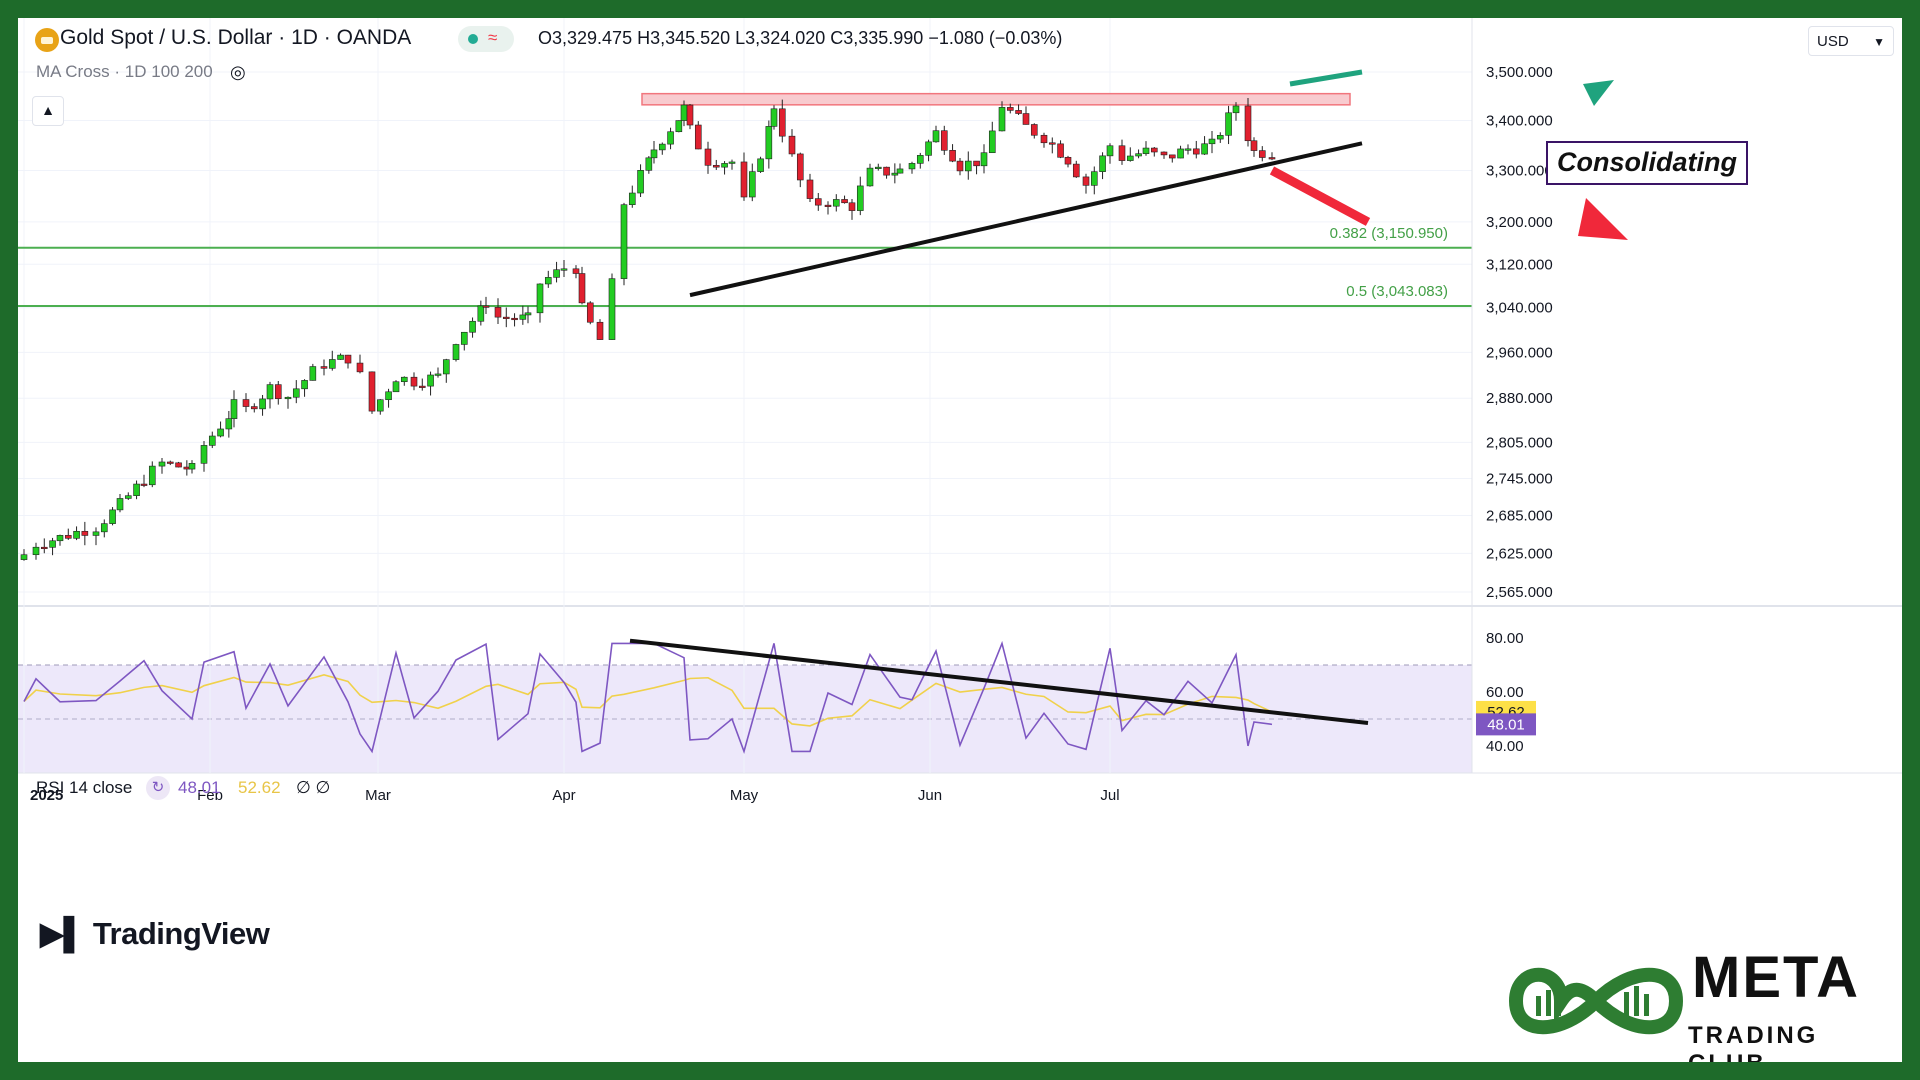  I want to click on eye-hidden-icon: ◎, so click(238, 72).